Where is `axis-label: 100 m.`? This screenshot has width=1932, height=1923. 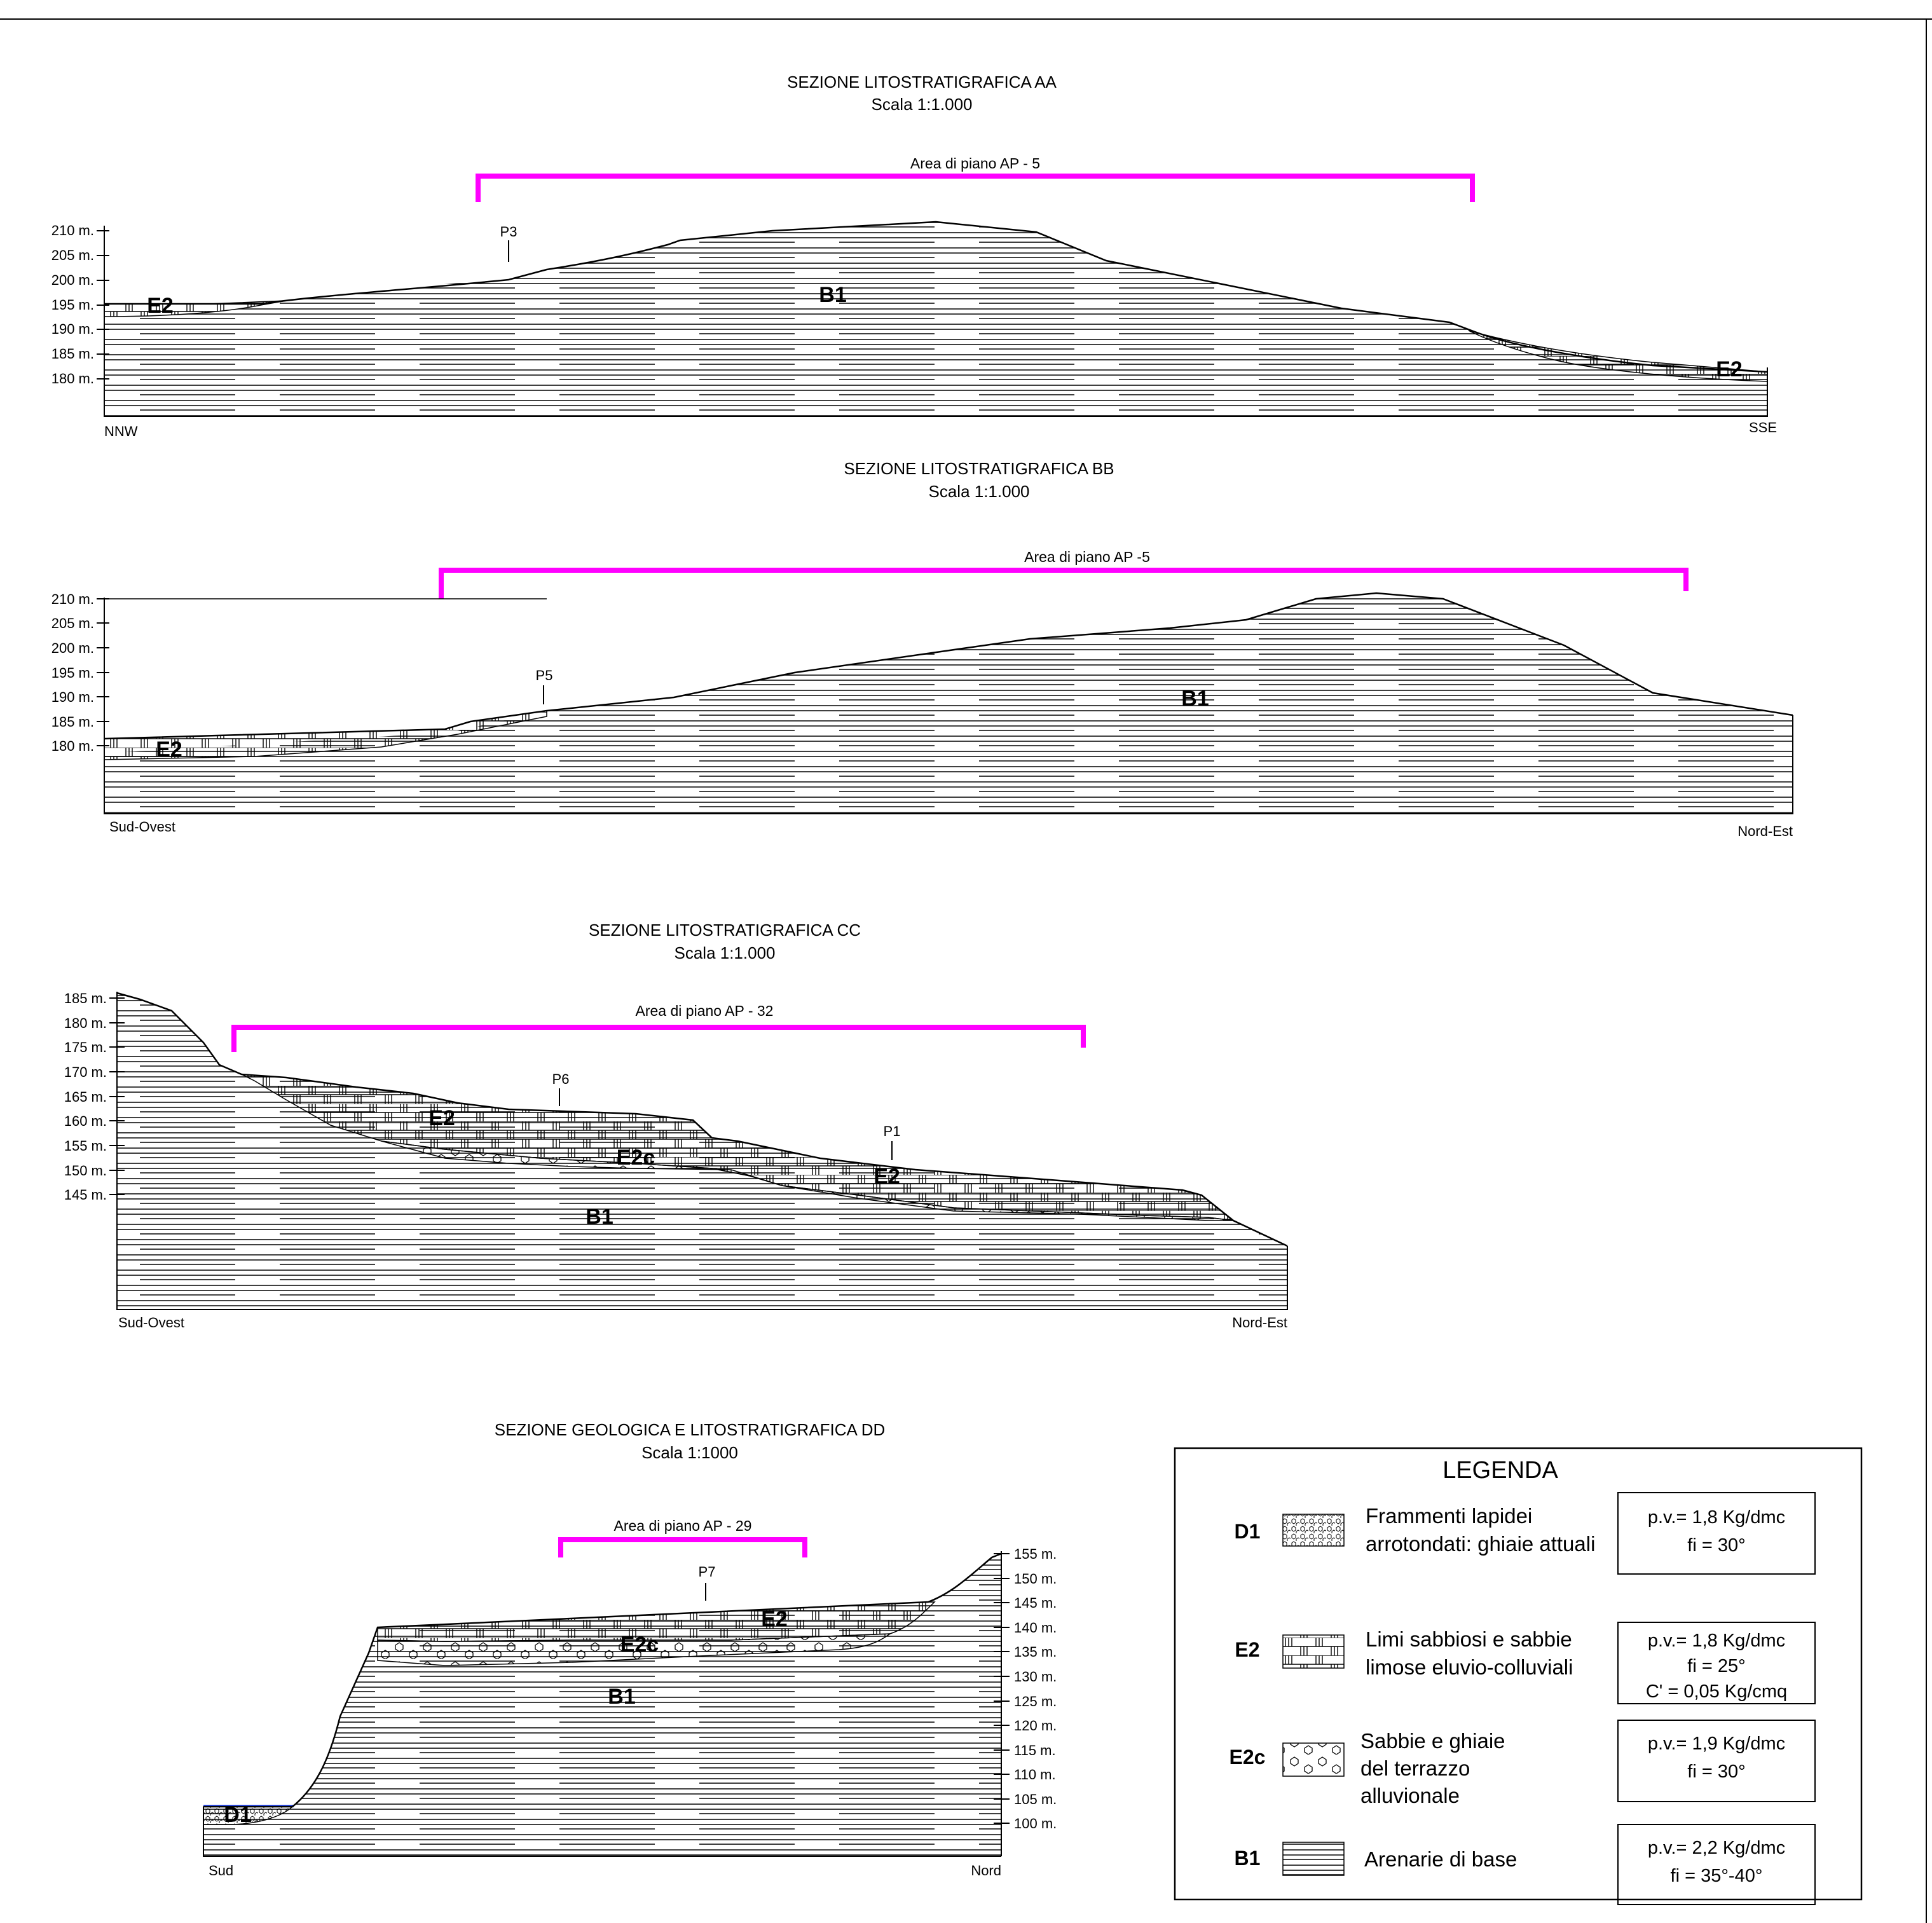 axis-label: 100 m. is located at coordinates (1035, 1823).